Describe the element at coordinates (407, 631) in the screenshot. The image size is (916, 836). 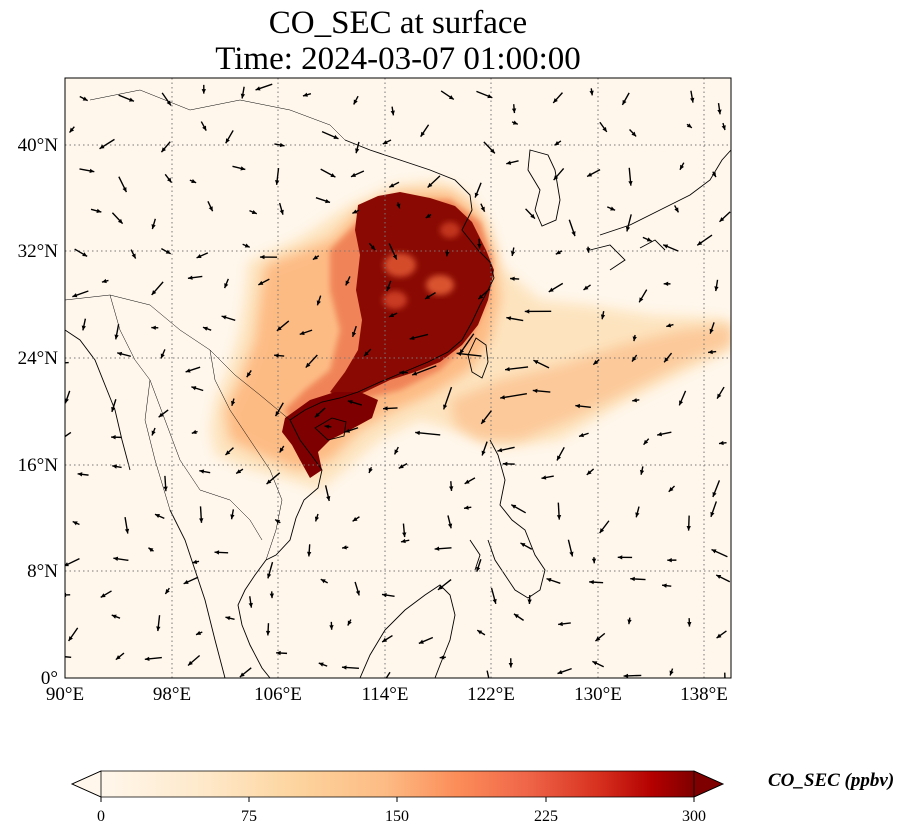
I see `coastline-borneo` at that location.